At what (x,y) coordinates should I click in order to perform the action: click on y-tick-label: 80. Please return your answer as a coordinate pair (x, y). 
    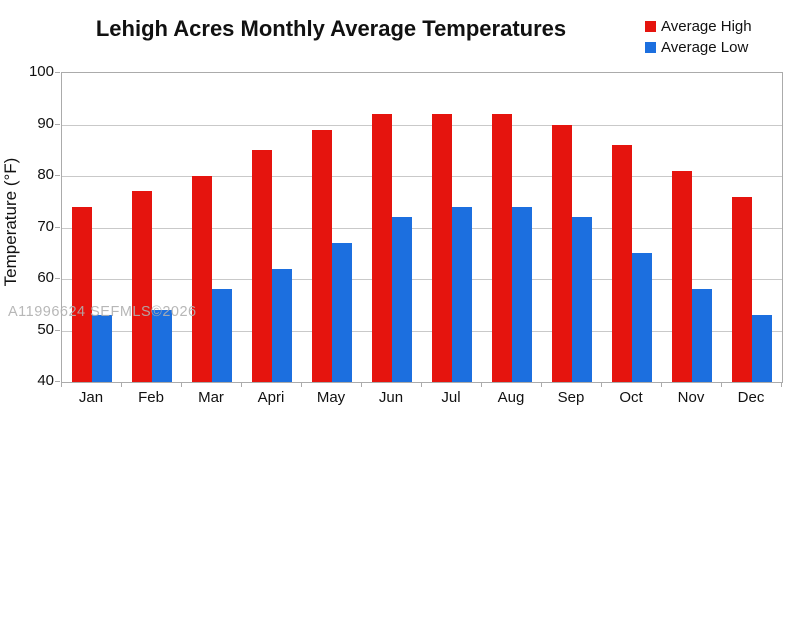
    Looking at the image, I should click on (45, 174).